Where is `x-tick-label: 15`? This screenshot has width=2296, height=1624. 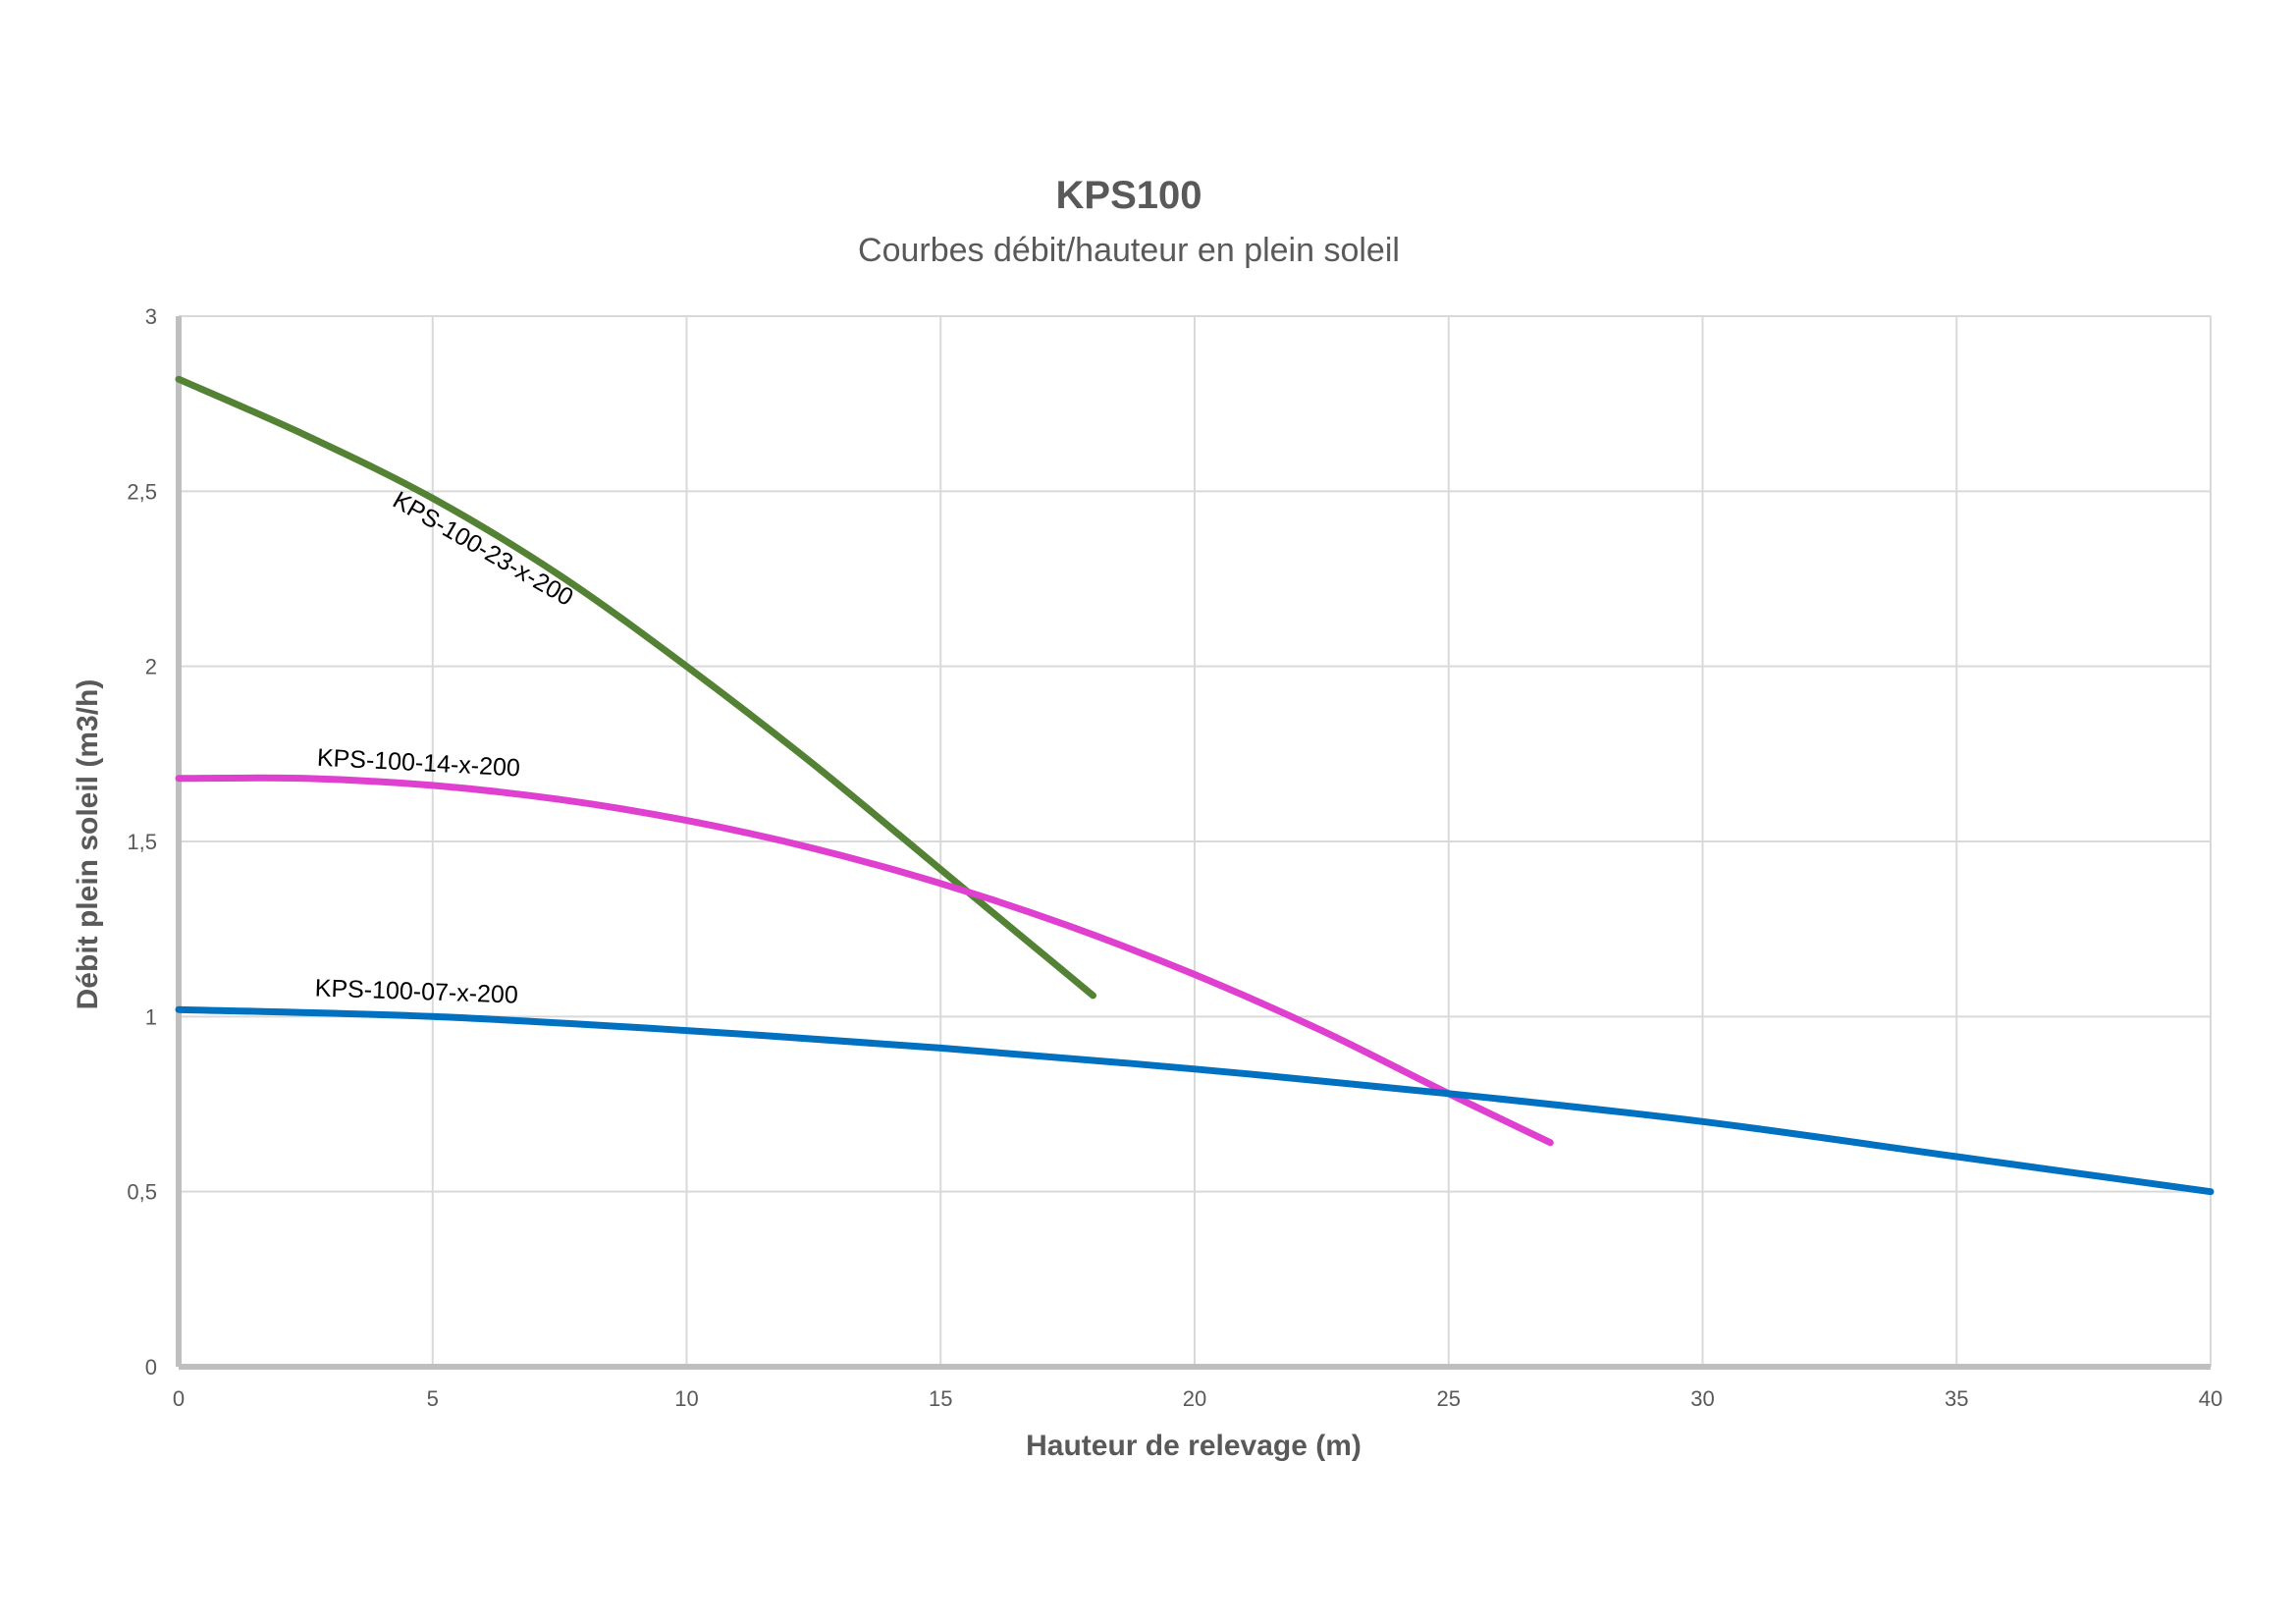
x-tick-label: 15 is located at coordinates (940, 1398).